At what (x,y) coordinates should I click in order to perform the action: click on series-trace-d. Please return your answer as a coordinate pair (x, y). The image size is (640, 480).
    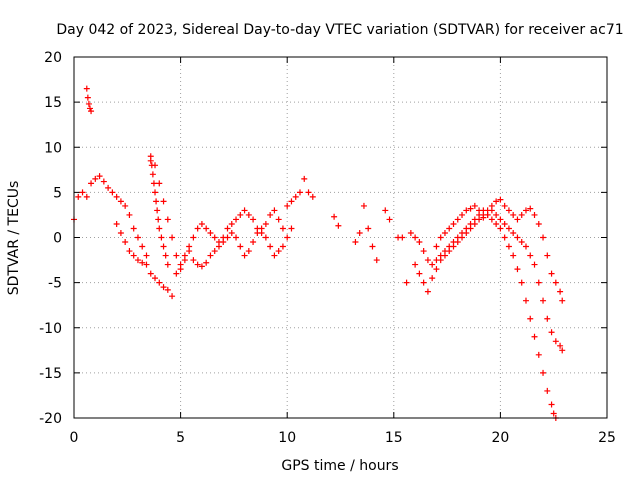
    Looking at the image, I should click on (370, 244).